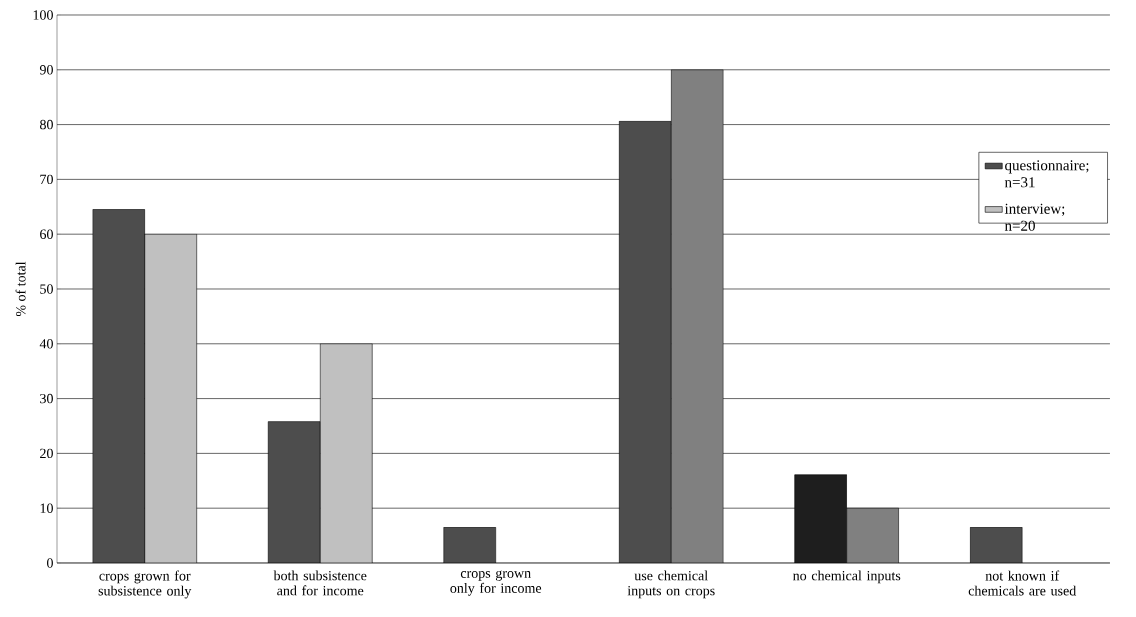 The width and height of the screenshot is (1136, 617). I want to click on x-tick-label: crops grown only for income, so click(496, 583).